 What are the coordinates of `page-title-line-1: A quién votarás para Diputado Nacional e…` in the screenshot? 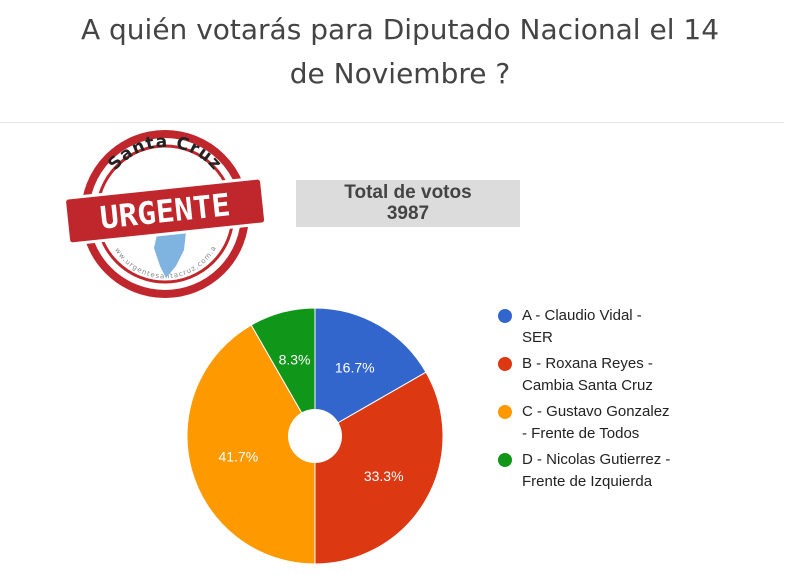 It's located at (400, 29).